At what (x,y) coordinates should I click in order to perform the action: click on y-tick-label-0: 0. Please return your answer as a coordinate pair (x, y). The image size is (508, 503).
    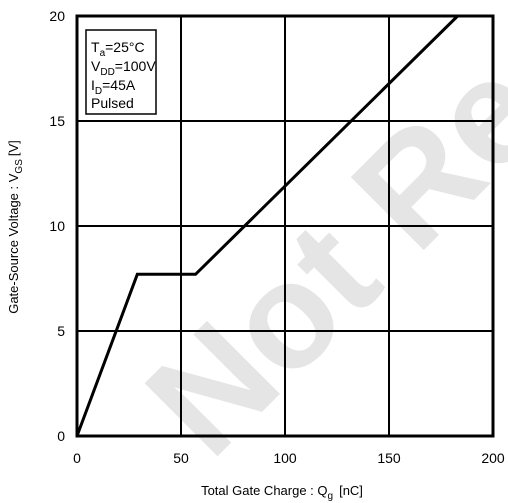
    Looking at the image, I should click on (61, 436).